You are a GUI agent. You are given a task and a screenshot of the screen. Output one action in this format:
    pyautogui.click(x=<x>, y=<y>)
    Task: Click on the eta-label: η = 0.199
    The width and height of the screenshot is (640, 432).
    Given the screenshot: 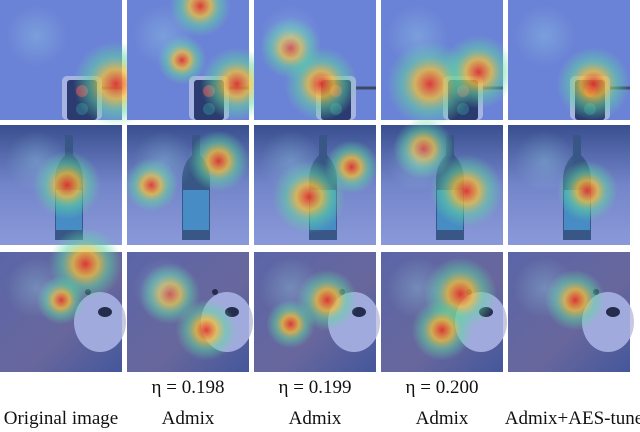 What is the action you would take?
    pyautogui.click(x=315, y=387)
    